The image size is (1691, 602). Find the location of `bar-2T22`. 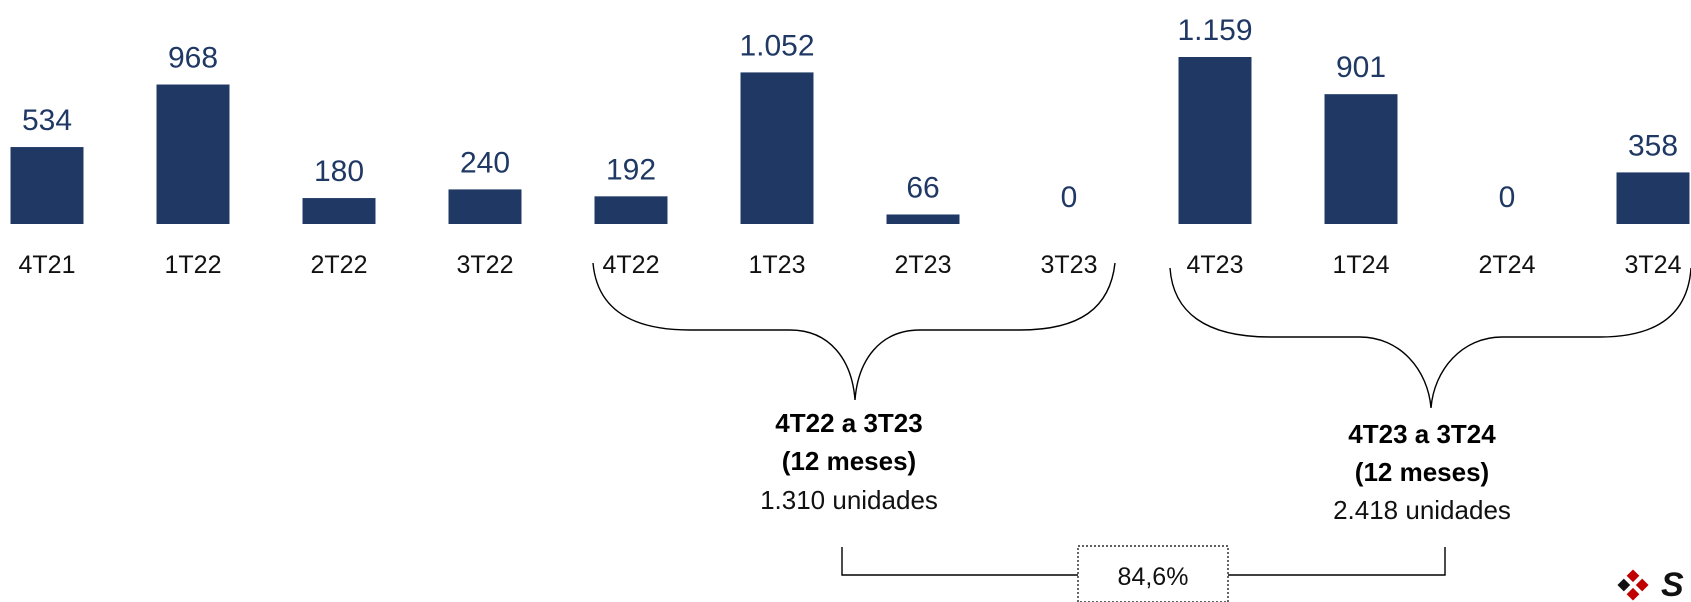

bar-2T22 is located at coordinates (339, 211).